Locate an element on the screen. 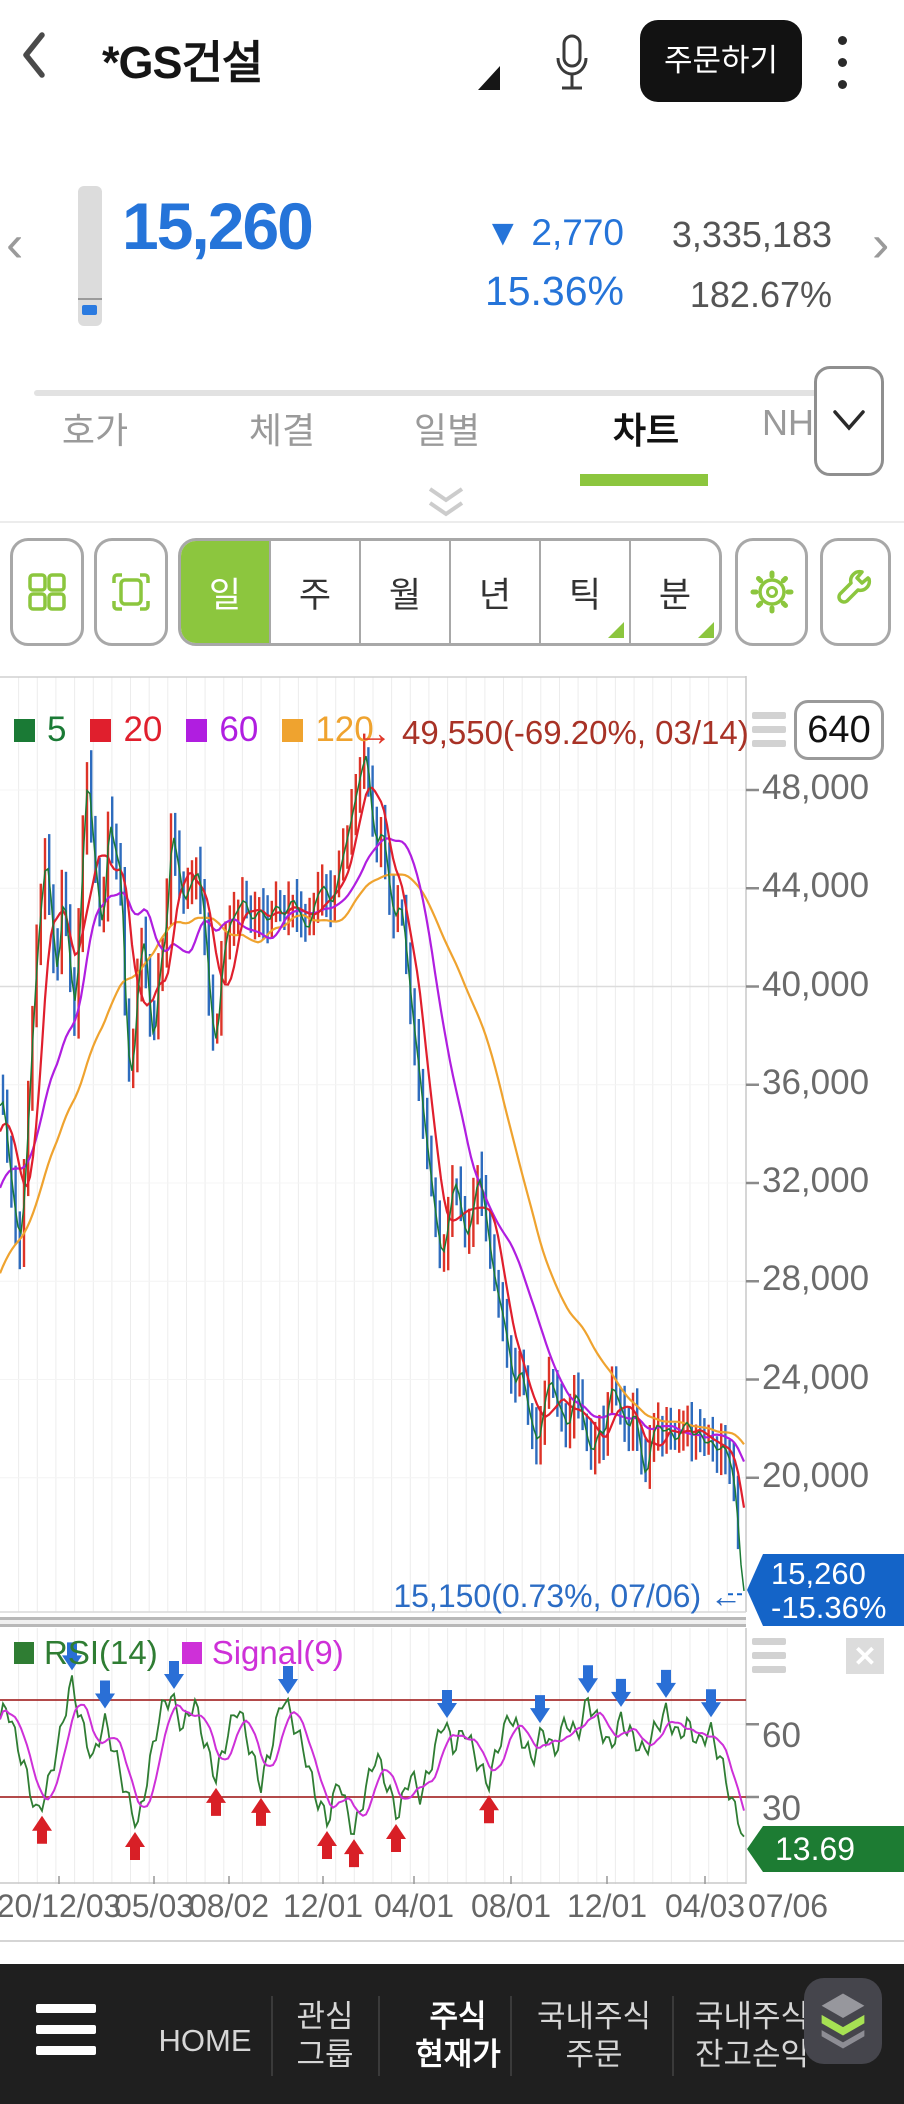 The height and width of the screenshot is (2104, 904). x-axis-label: 08/02 is located at coordinates (229, 1906).